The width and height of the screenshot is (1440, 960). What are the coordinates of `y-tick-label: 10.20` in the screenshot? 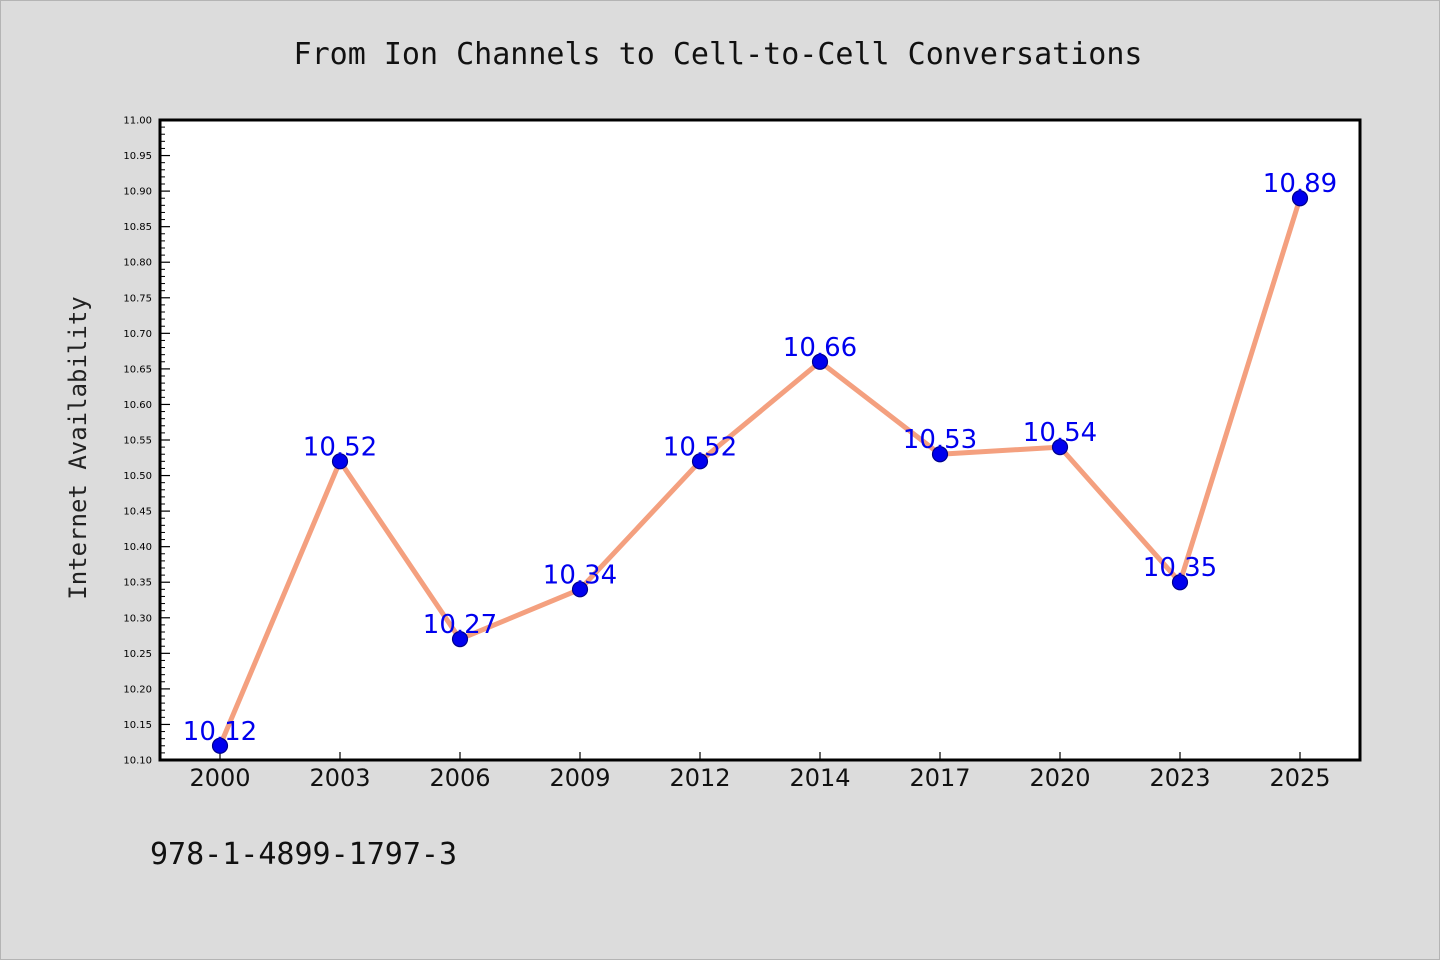 It's located at (137, 689).